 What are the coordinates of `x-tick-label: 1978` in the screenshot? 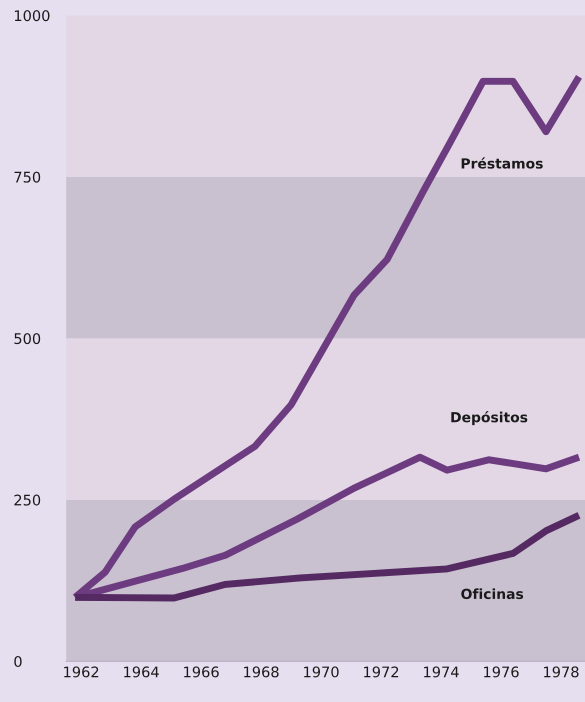 It's located at (561, 672).